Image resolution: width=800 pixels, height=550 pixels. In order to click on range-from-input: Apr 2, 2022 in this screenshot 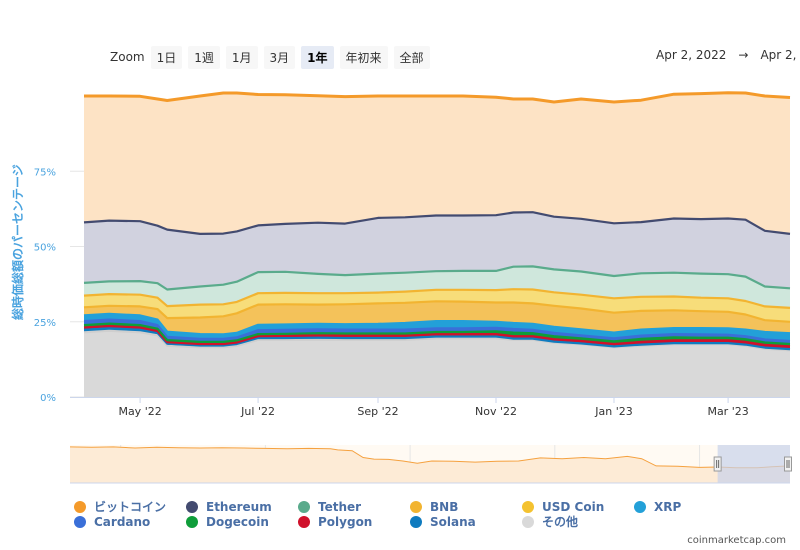, I will do `click(691, 55)`.